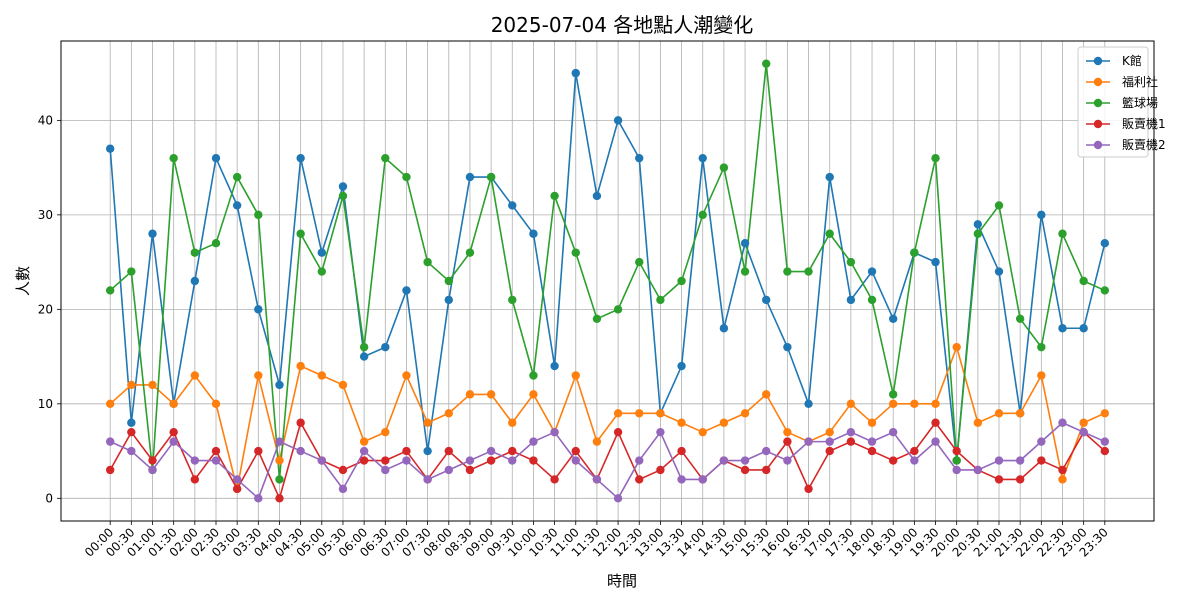  I want to click on legend-label-series-3: 籃球場, so click(1140, 102).